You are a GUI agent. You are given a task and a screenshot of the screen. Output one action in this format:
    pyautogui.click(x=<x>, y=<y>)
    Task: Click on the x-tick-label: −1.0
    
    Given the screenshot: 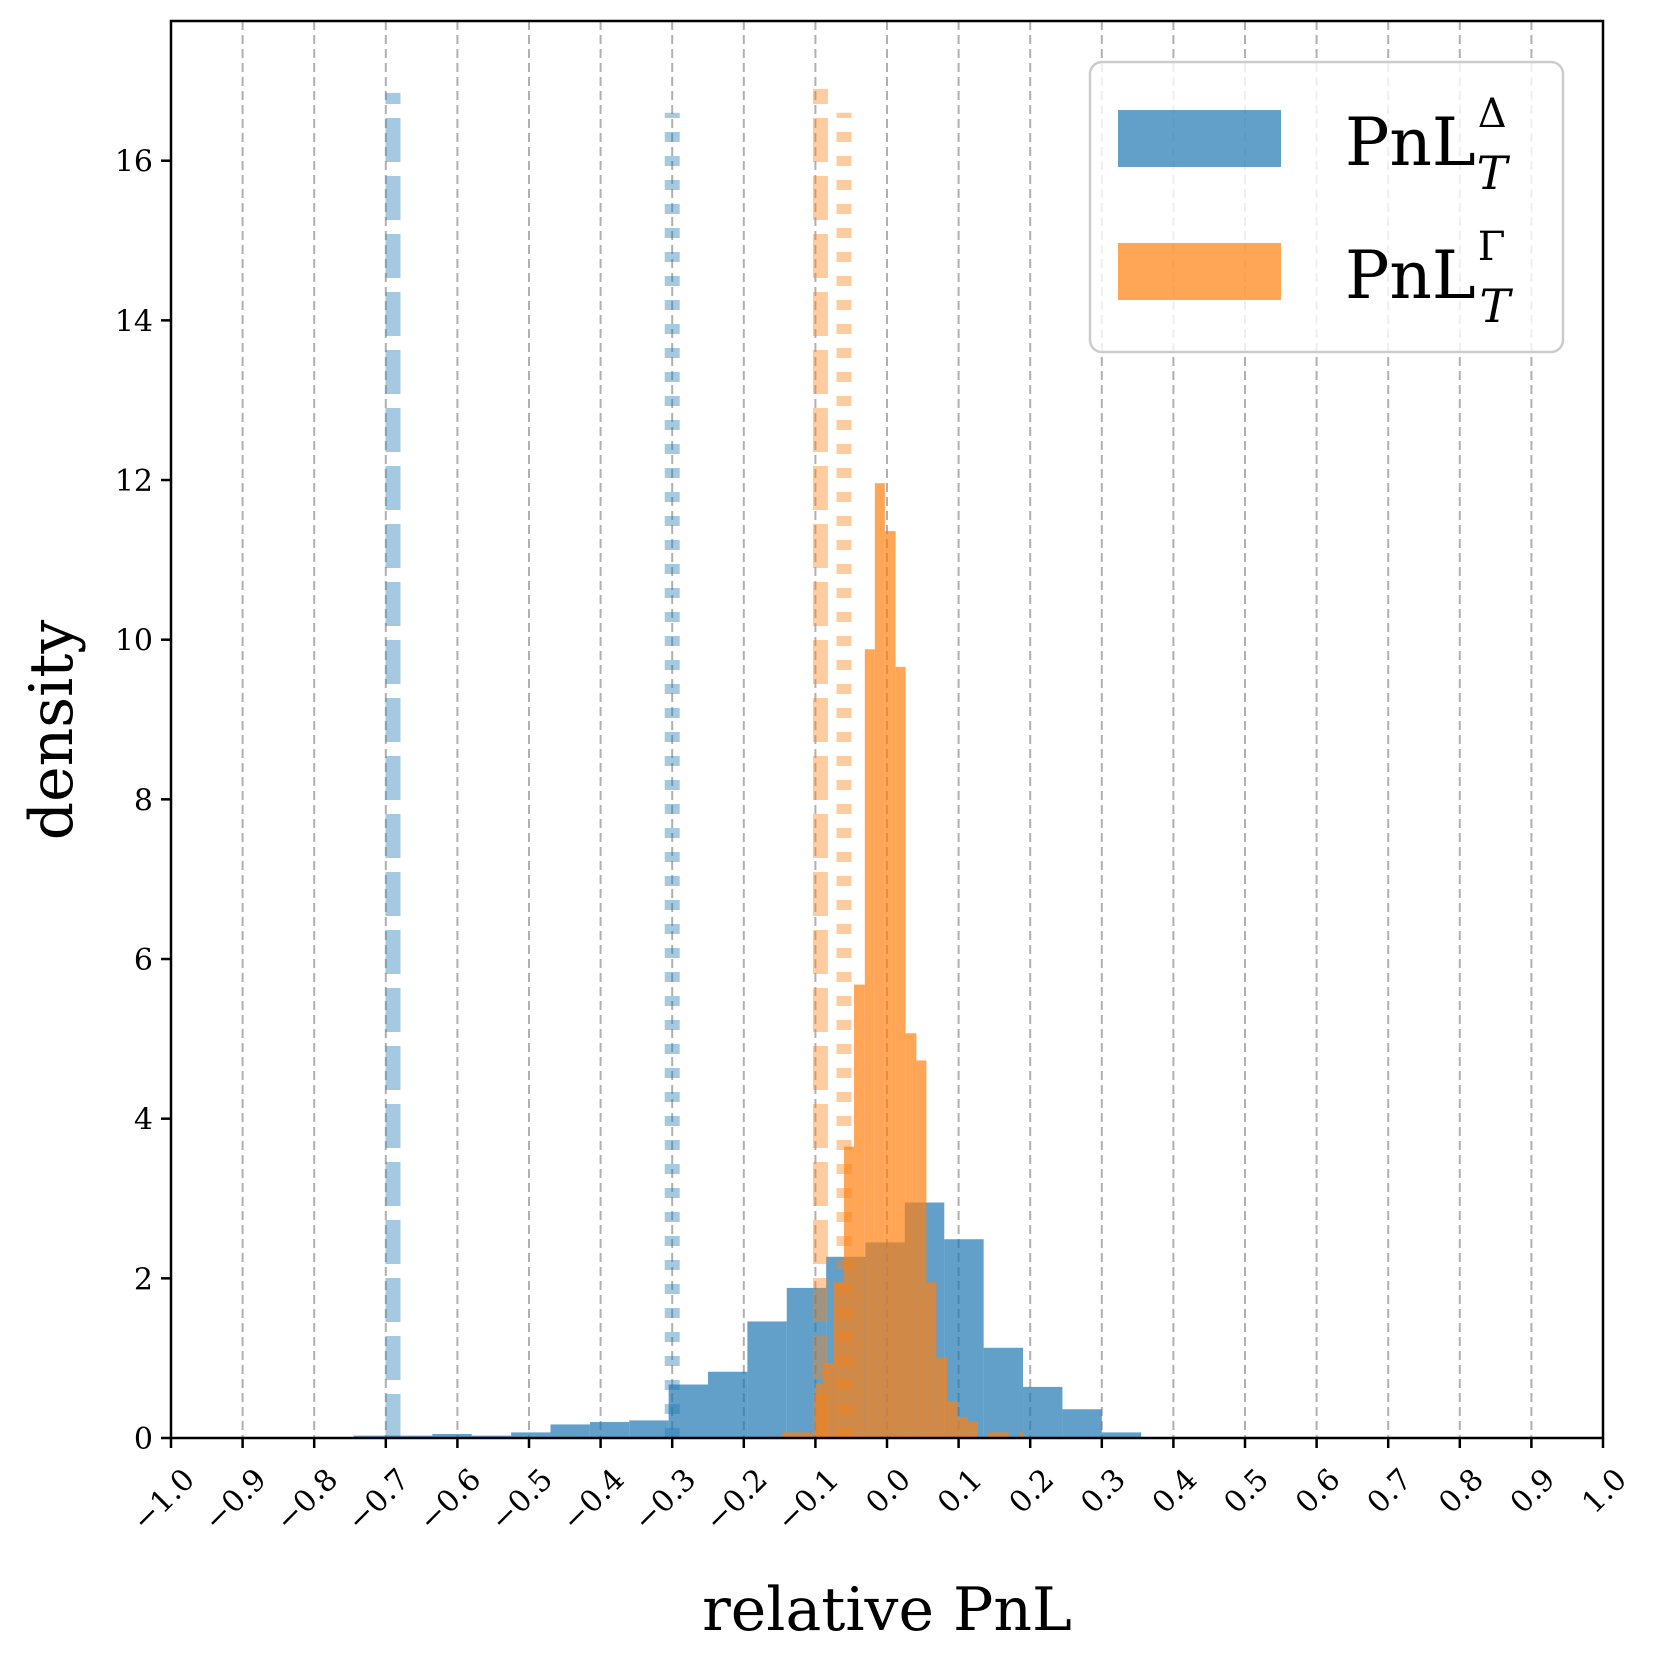 What is the action you would take?
    pyautogui.click(x=164, y=1500)
    